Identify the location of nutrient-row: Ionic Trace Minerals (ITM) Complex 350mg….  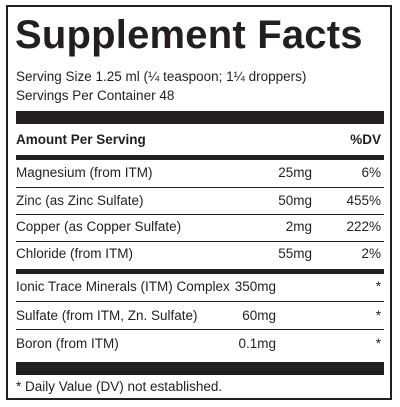
(200, 287).